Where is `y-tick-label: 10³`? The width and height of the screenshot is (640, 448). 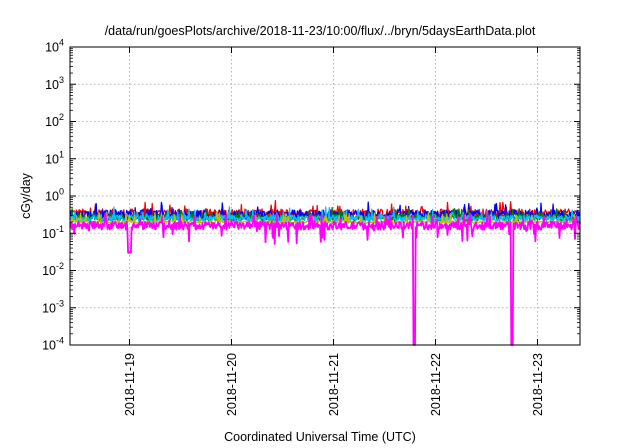 y-tick-label: 10³ is located at coordinates (54, 83).